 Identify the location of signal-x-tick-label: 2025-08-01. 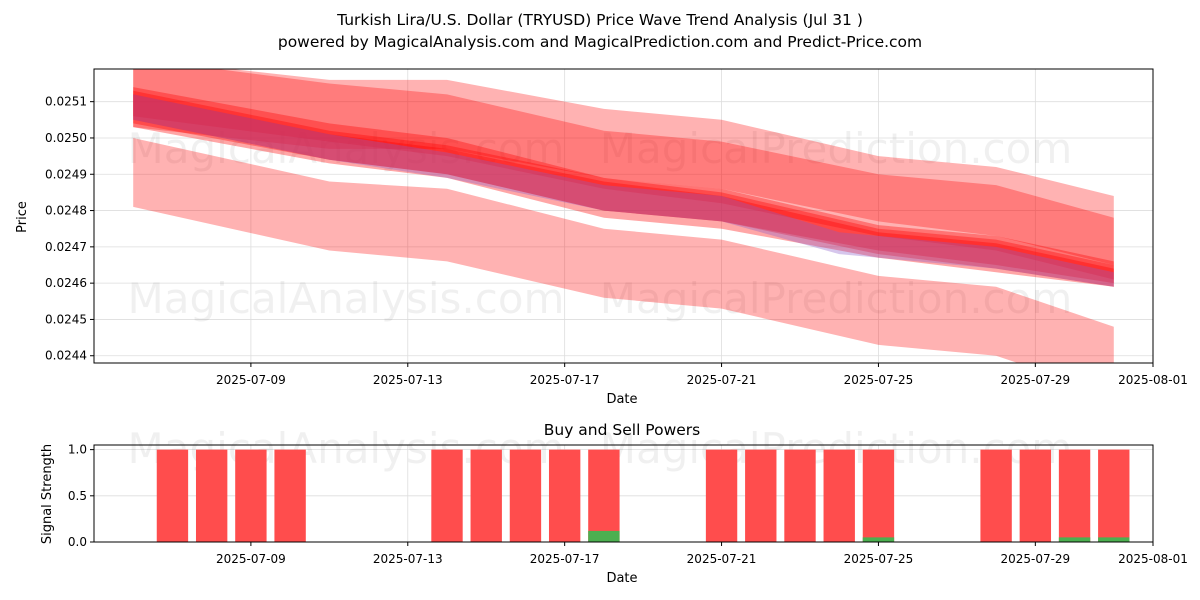
(1153, 559).